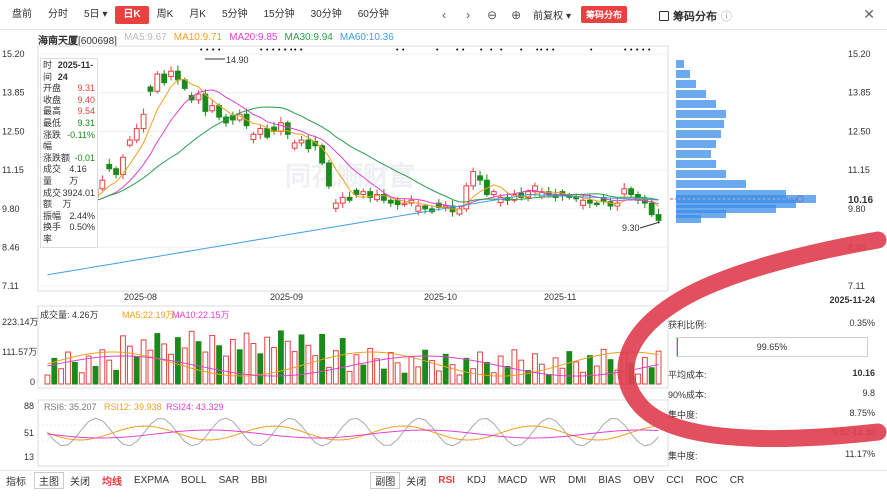 This screenshot has height=500, width=887. What do you see at coordinates (603, 14) in the screenshot?
I see `chip-distribution-button: 筹码分布` at bounding box center [603, 14].